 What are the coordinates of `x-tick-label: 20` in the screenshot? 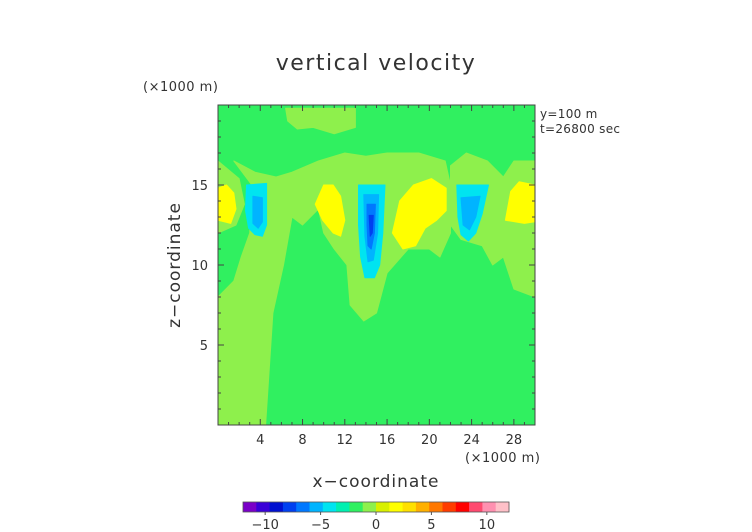 It's located at (429, 440).